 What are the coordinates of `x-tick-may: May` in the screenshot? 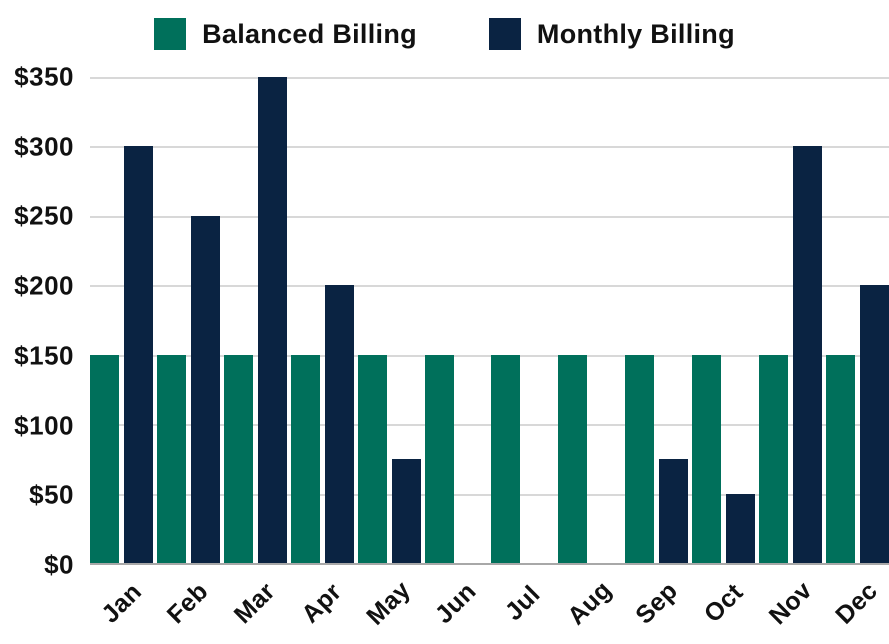 It's located at (389, 604).